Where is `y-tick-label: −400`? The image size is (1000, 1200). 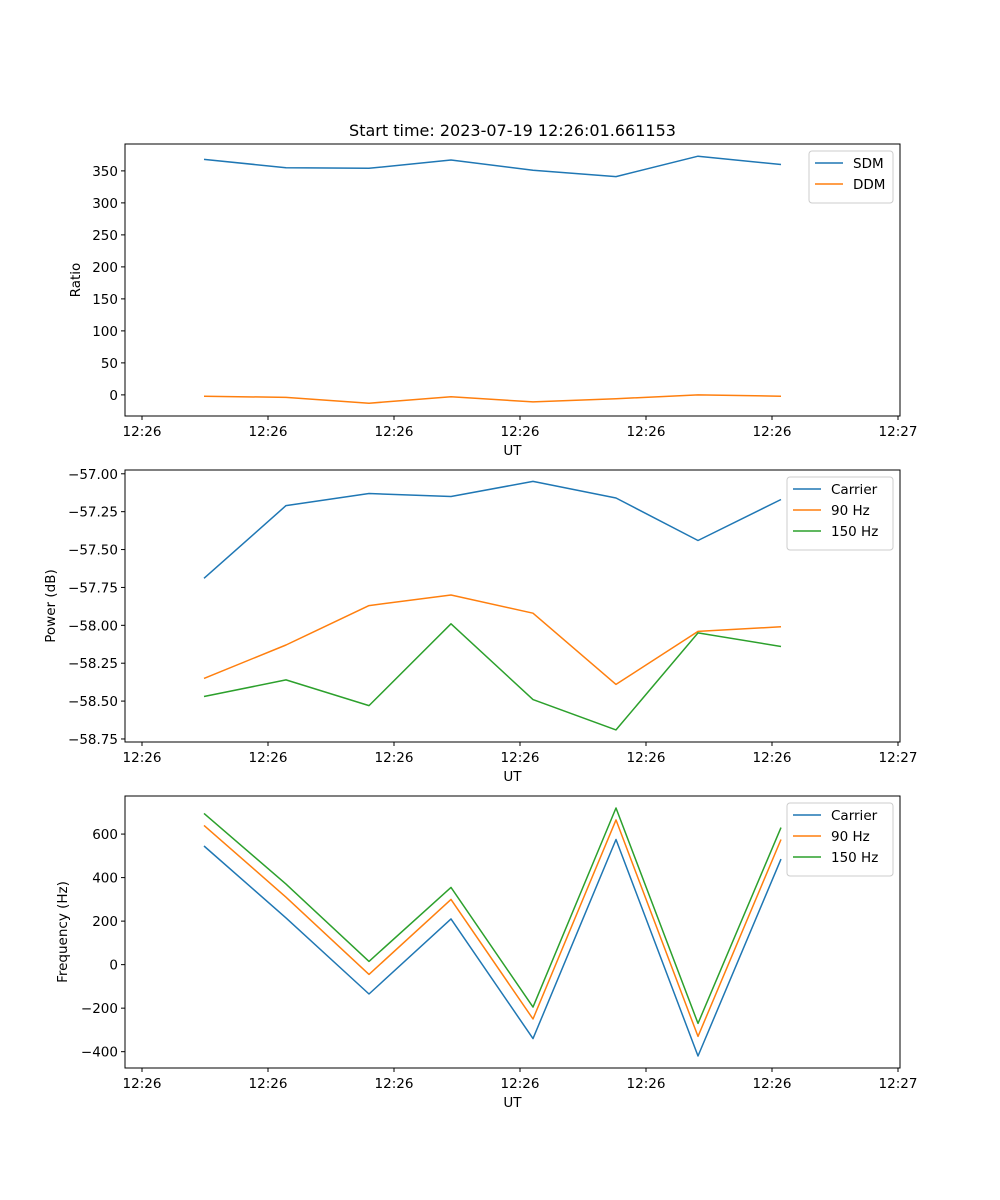
y-tick-label: −400 is located at coordinates (99, 1053).